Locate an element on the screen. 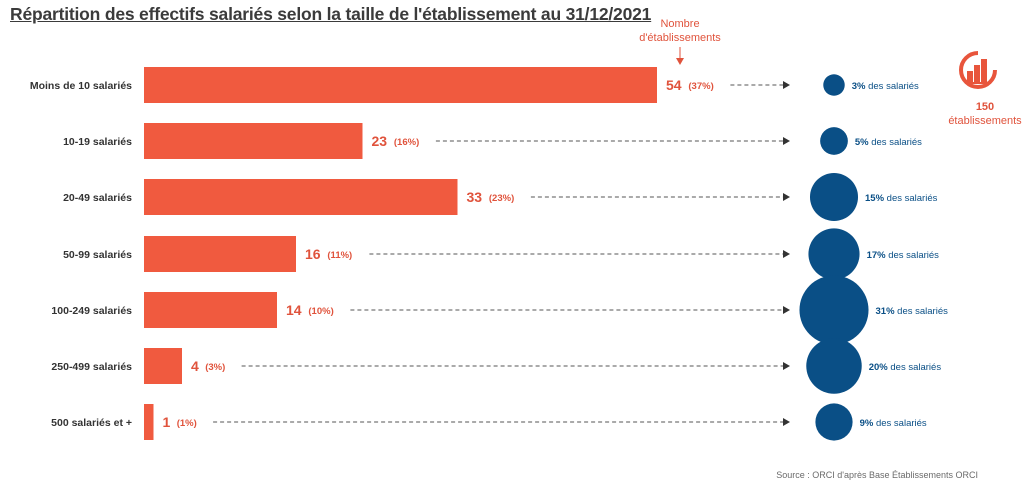 This screenshot has width=1024, height=495. salary-share-label: 17% des salariés is located at coordinates (903, 255).